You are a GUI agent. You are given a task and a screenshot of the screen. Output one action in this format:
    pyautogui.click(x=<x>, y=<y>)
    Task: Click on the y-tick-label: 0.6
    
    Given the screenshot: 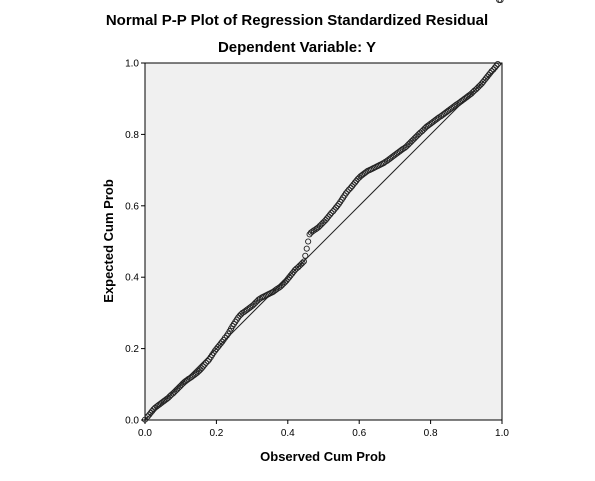 What is the action you would take?
    pyautogui.click(x=132, y=206)
    